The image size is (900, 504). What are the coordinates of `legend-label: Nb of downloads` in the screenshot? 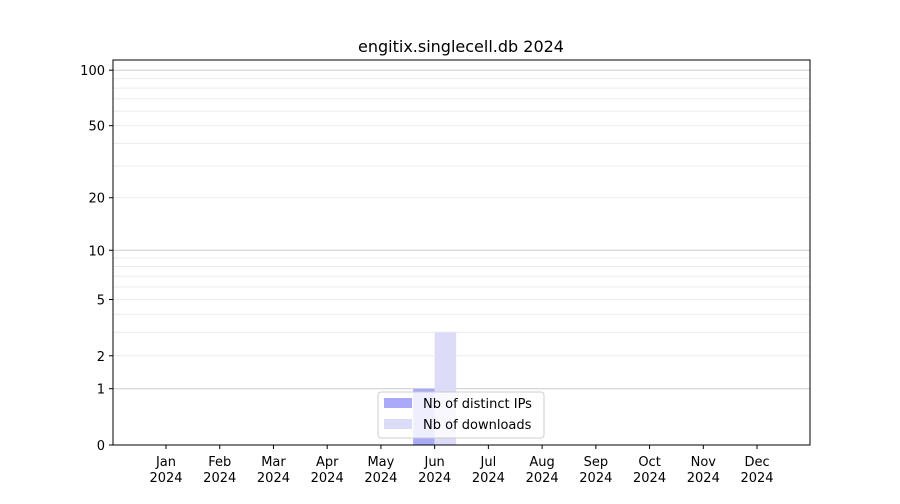 It's located at (477, 425).